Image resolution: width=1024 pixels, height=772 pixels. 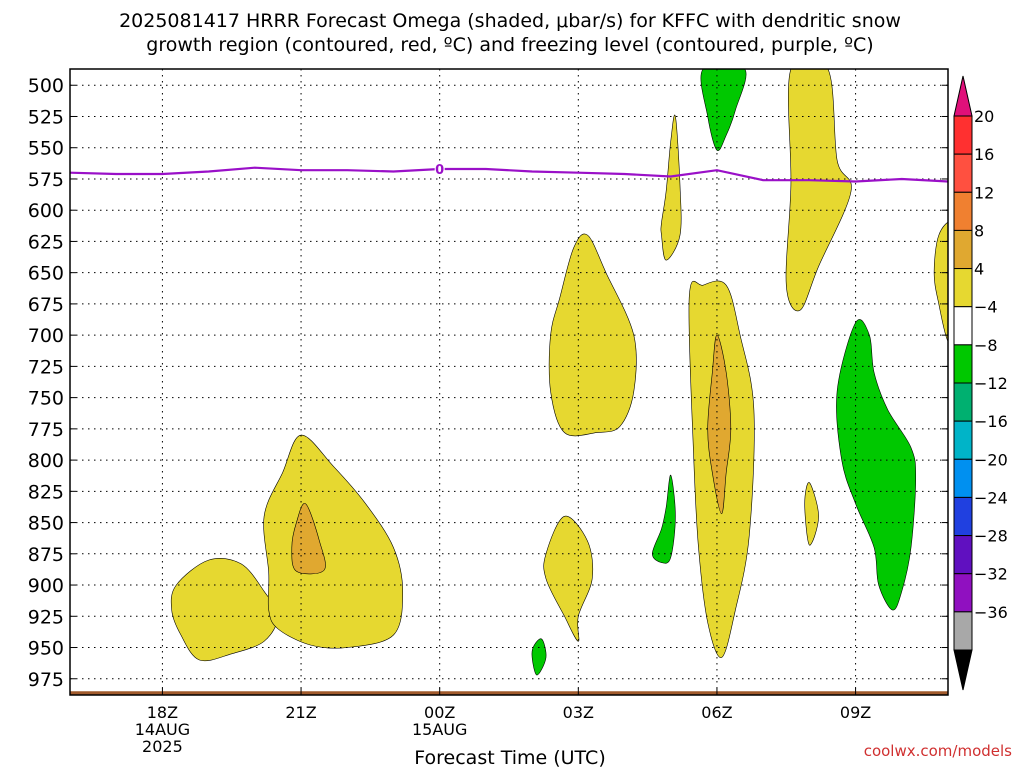 I want to click on colorbar-label: −32, so click(x=991, y=574).